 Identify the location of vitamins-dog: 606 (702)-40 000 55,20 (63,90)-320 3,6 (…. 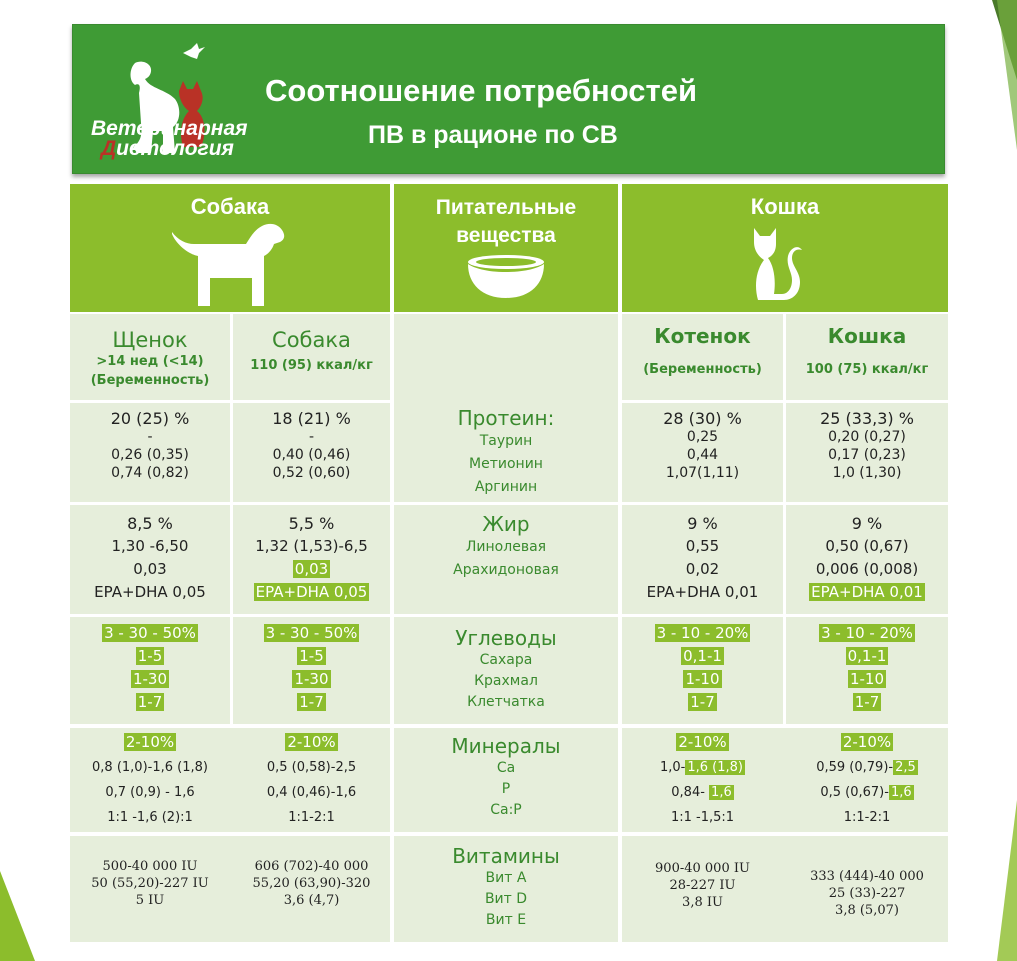
(311, 883).